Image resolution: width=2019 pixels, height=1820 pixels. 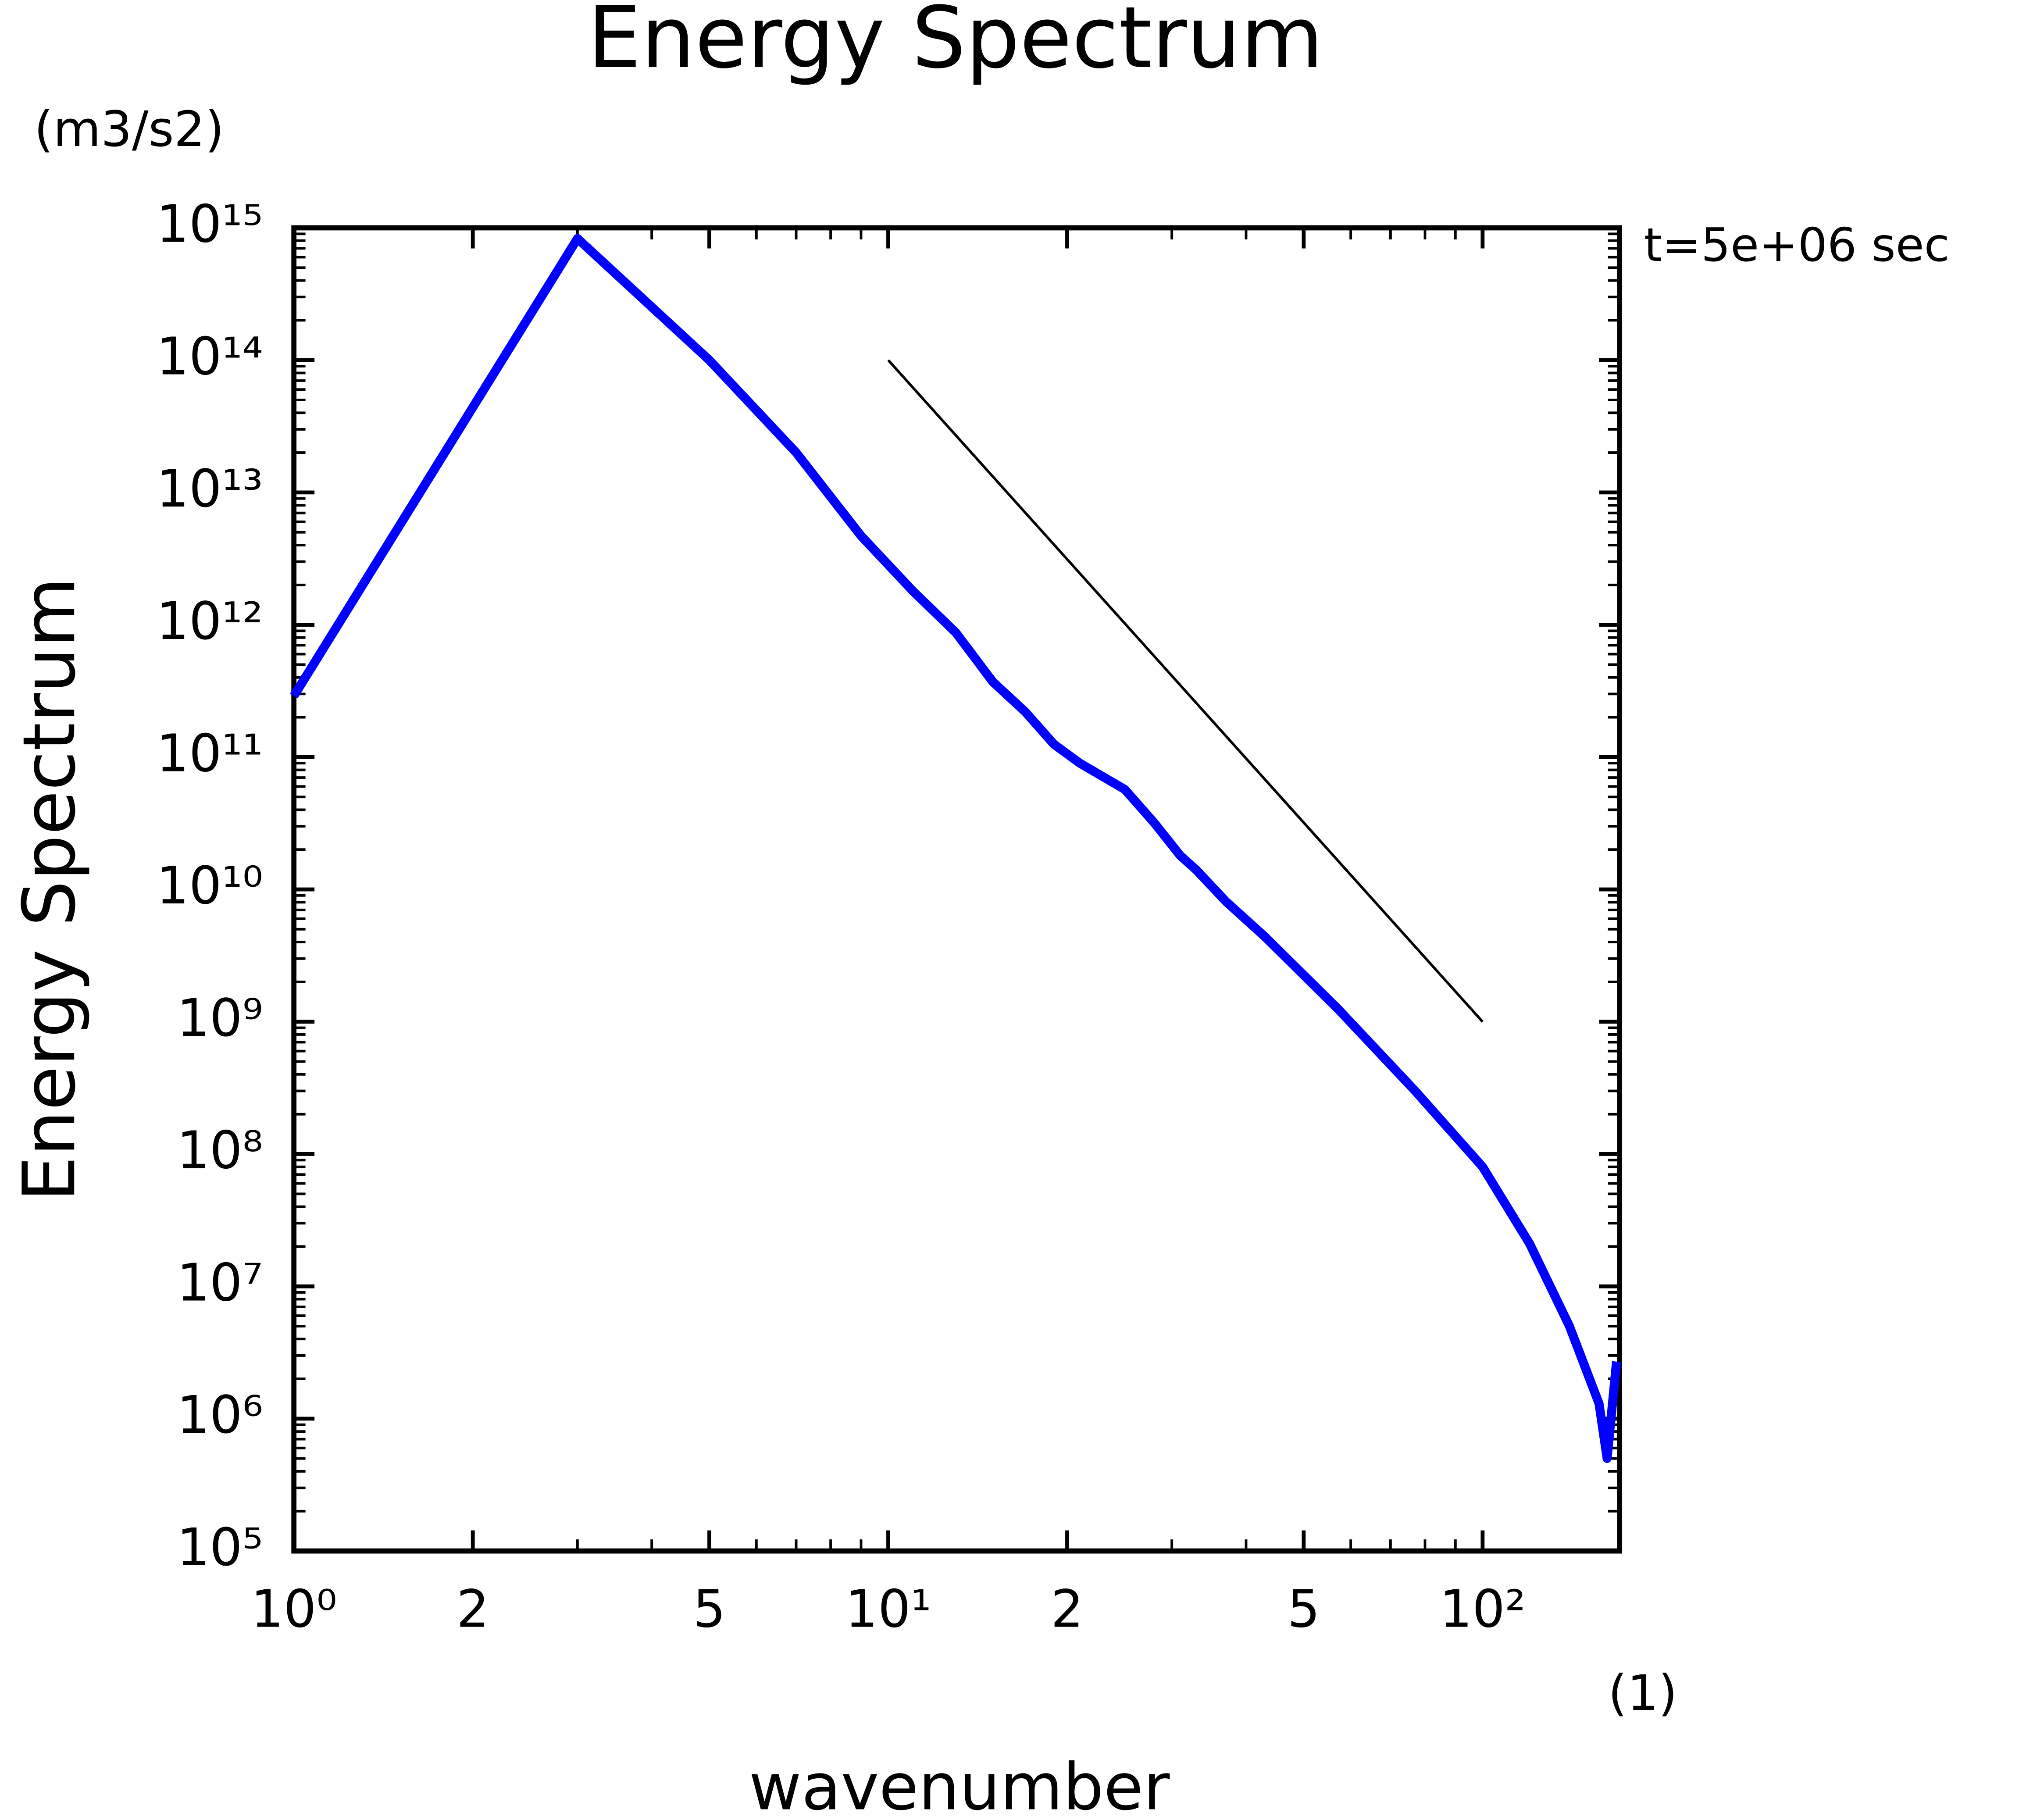 What do you see at coordinates (888, 1609) in the screenshot?
I see `x-tick-label: 10¹` at bounding box center [888, 1609].